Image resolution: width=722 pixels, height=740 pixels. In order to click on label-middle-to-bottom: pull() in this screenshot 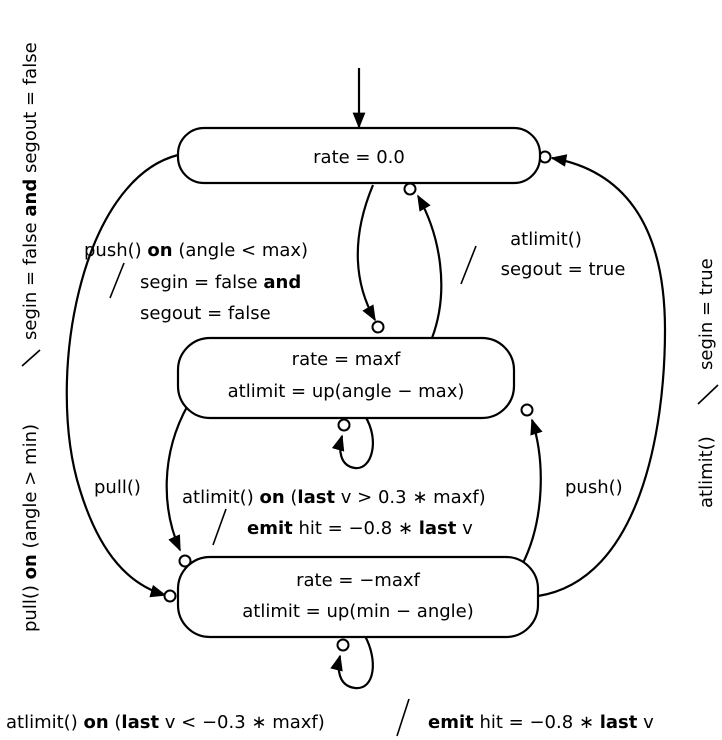, I will do `click(117, 487)`.